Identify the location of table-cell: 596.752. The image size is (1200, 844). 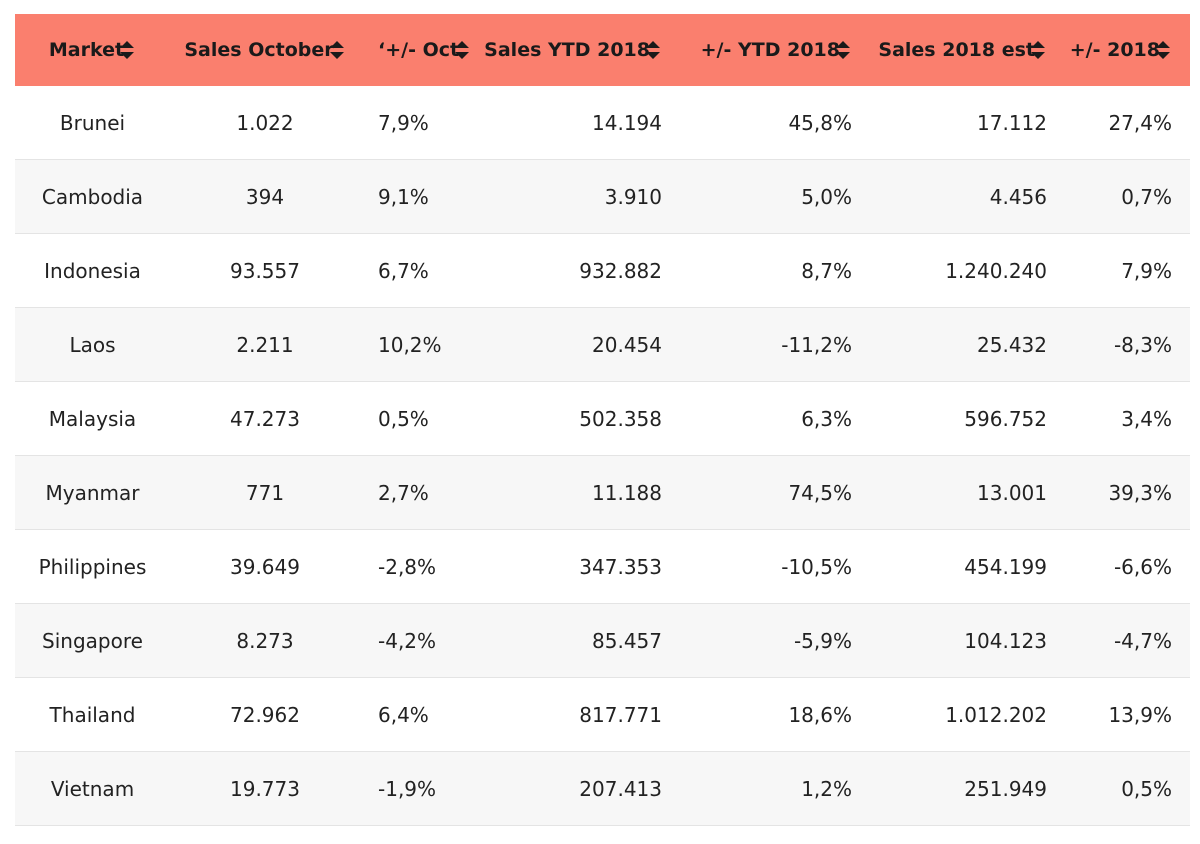
(1005, 418).